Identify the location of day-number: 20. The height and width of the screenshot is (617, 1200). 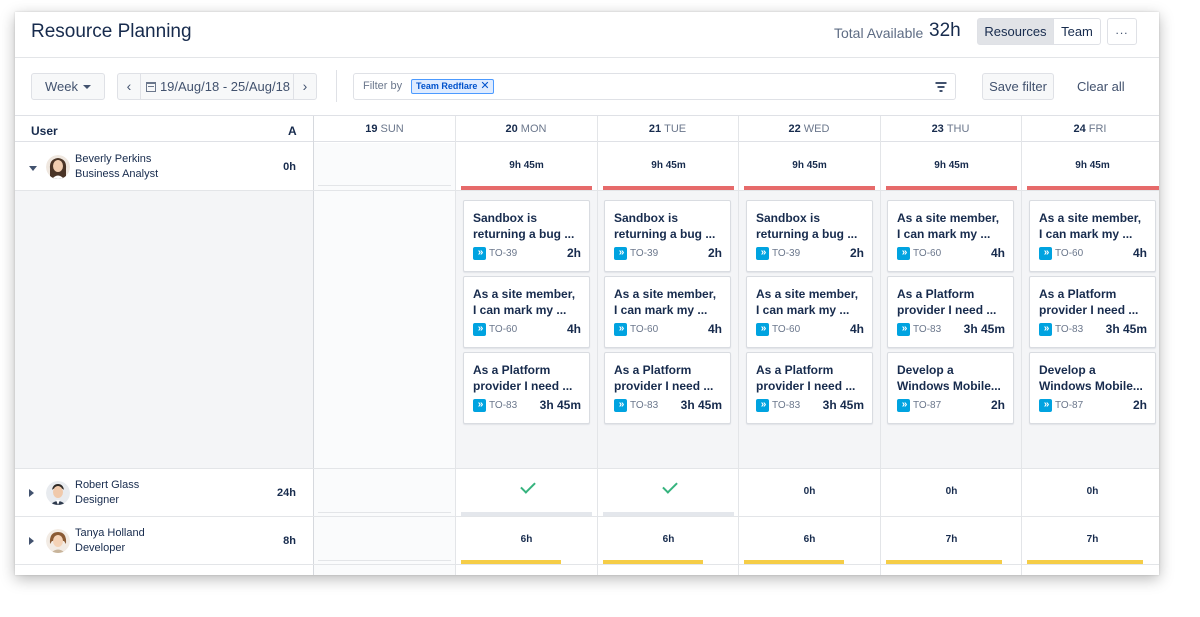
(511, 129).